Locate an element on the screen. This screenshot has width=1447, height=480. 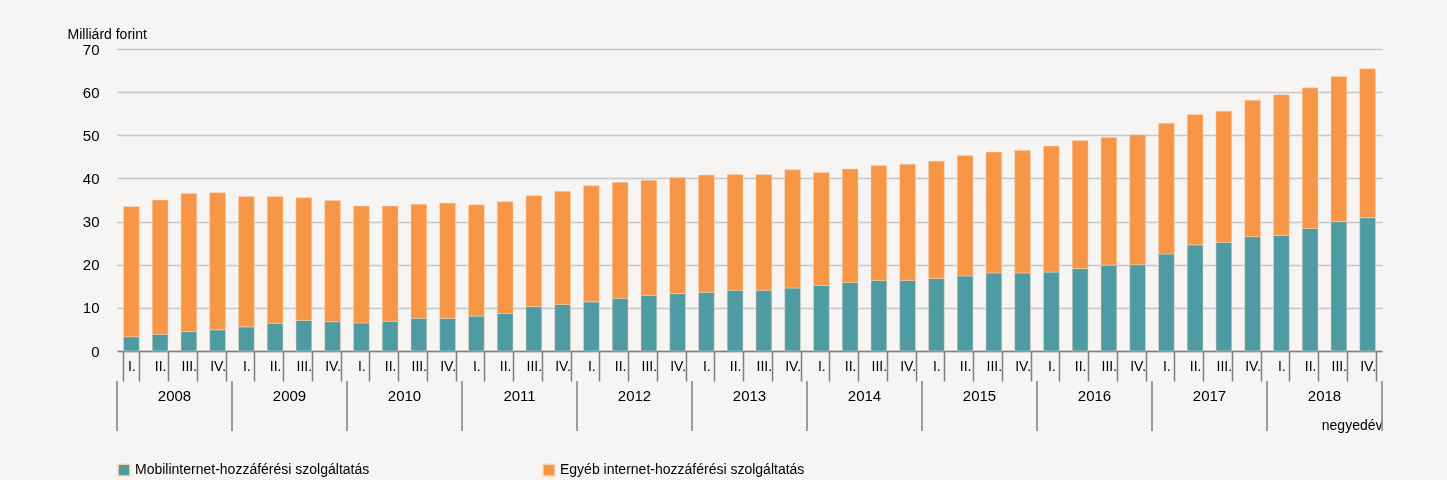
text: 2011 is located at coordinates (519, 395).